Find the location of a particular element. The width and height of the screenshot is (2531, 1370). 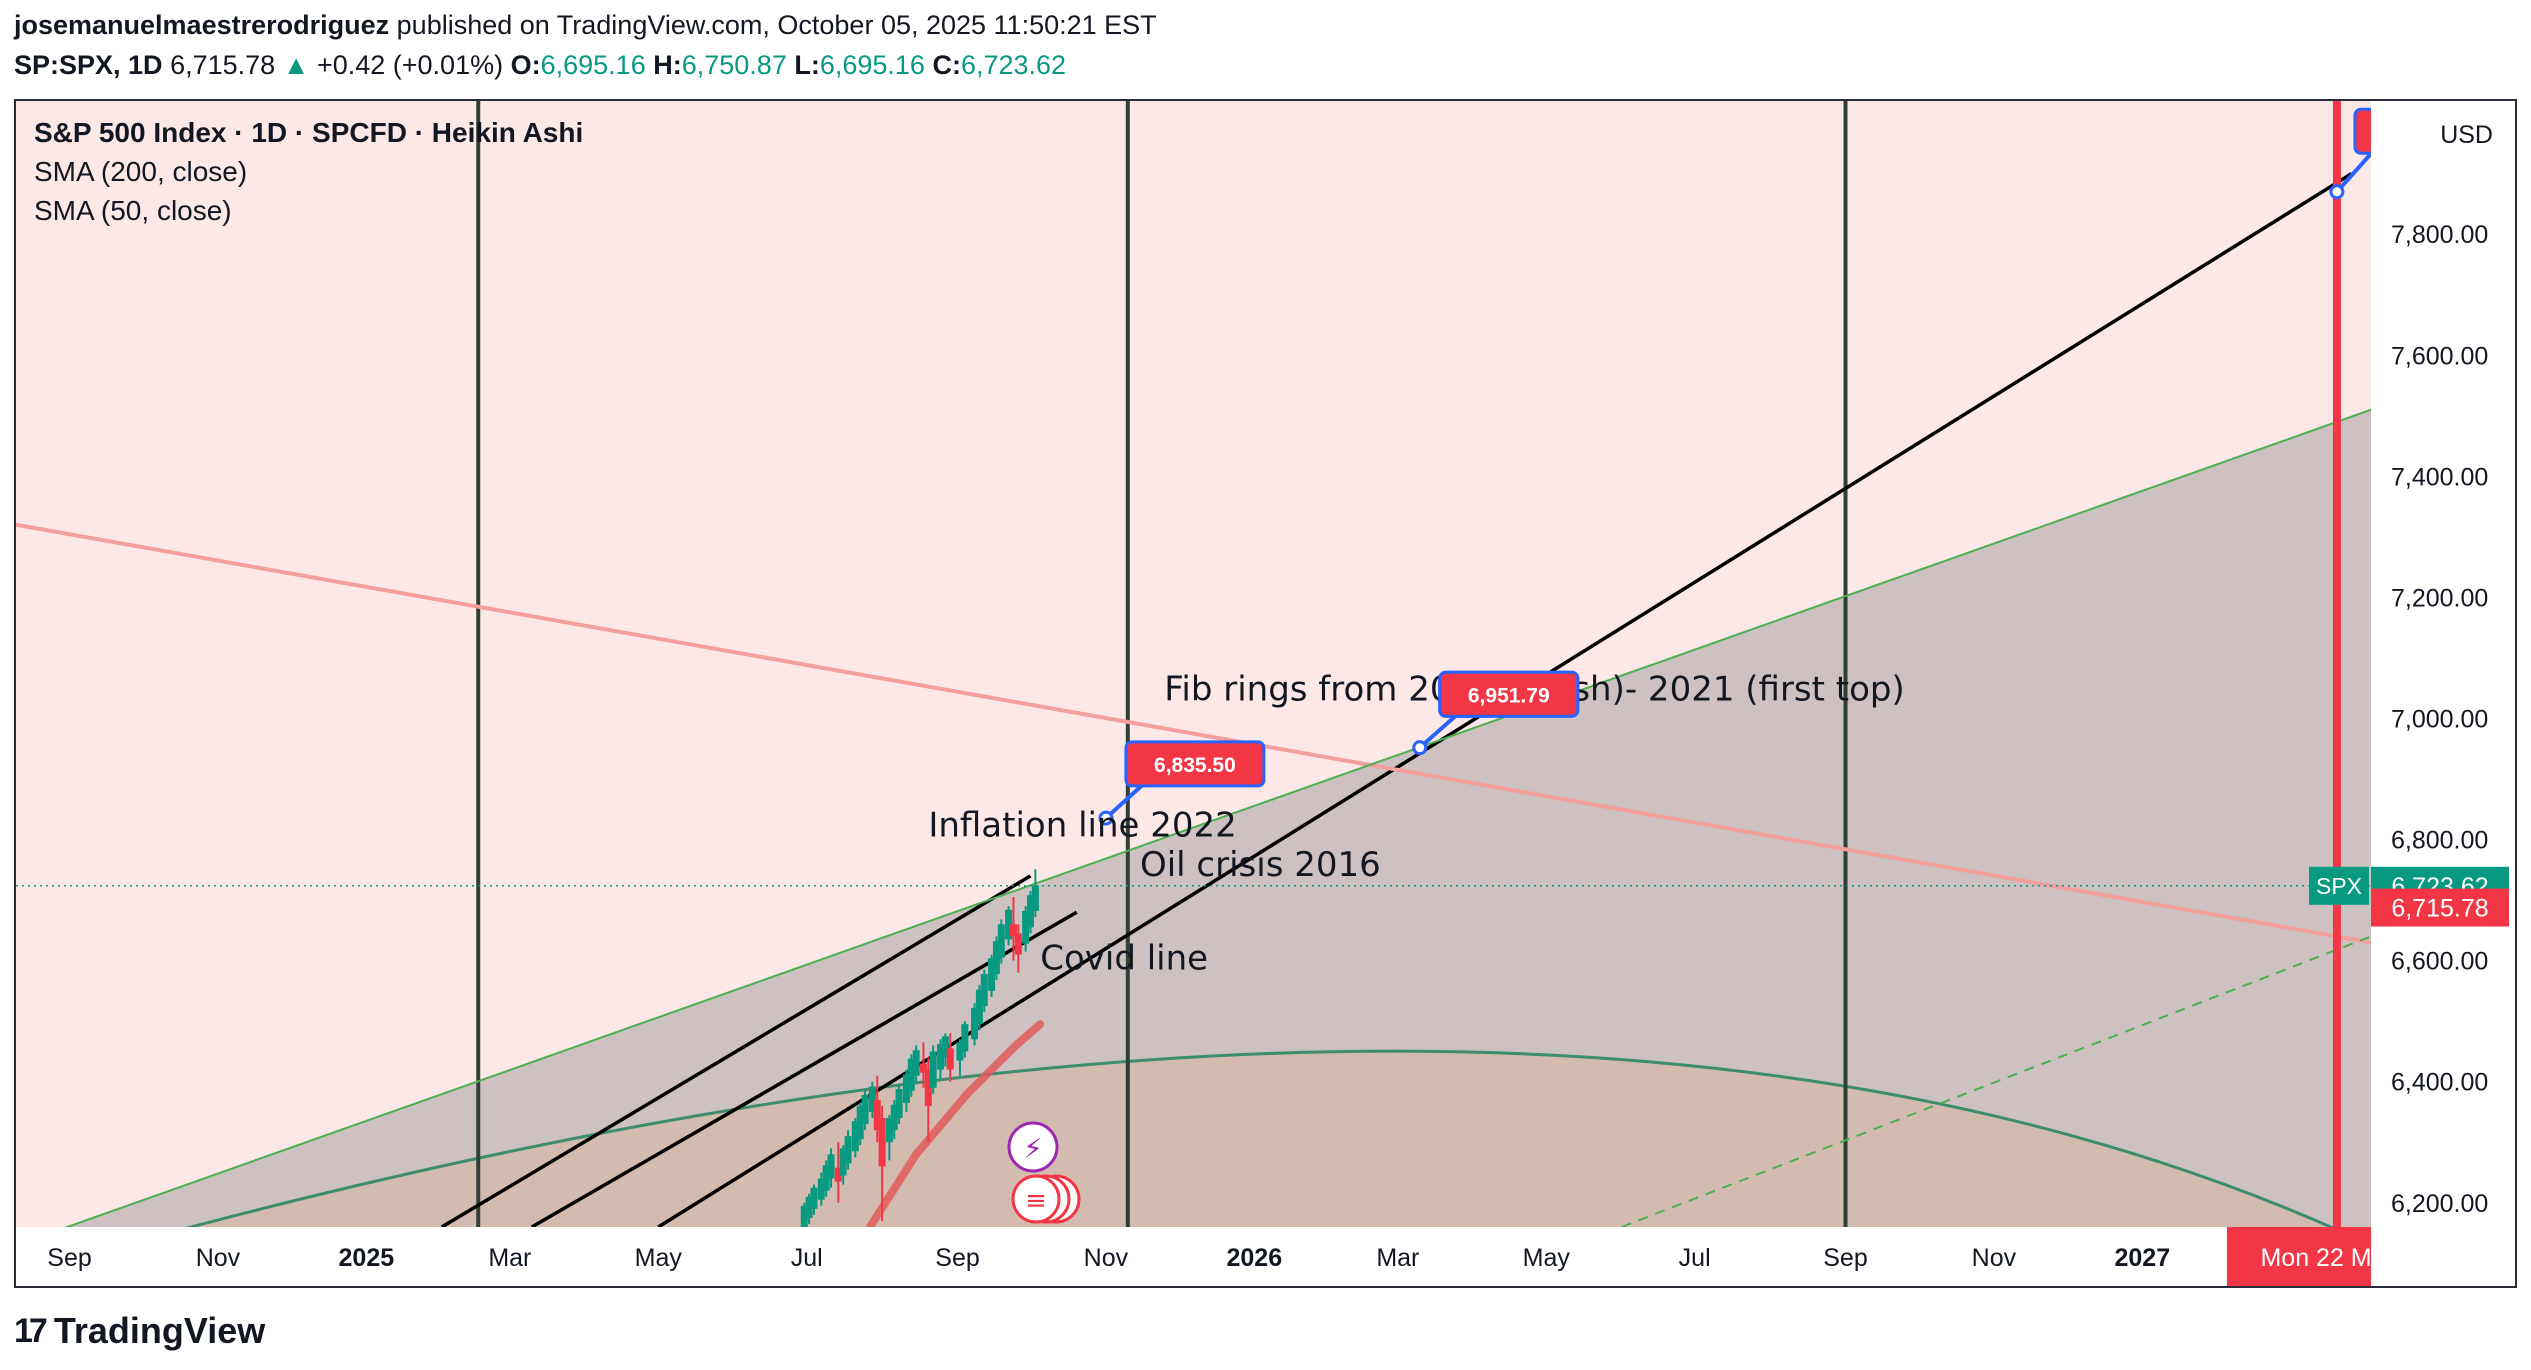

oil-crisis-line-2016 is located at coordinates (804, 1068).